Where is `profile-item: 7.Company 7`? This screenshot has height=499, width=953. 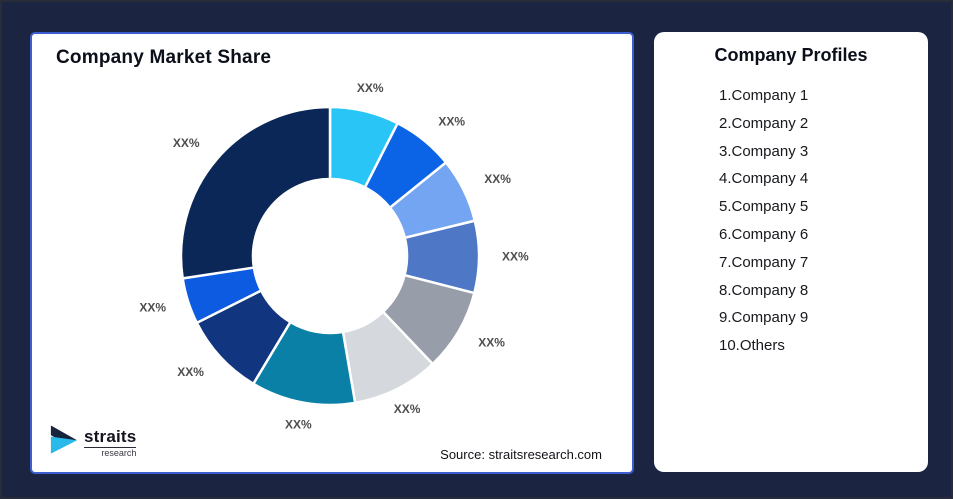 profile-item: 7.Company 7 is located at coordinates (764, 262).